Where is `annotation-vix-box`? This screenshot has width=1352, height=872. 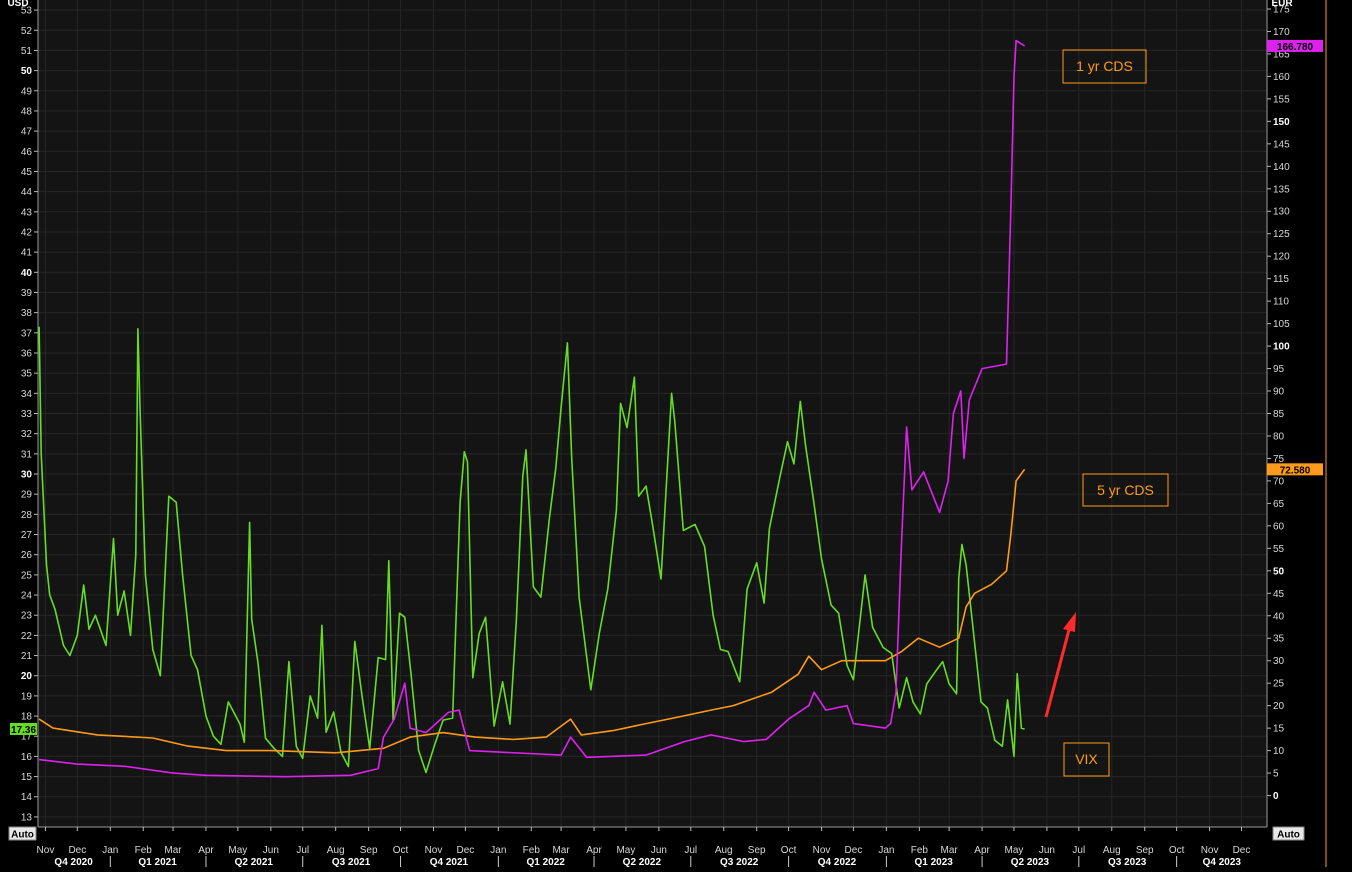 annotation-vix-box is located at coordinates (1086, 759).